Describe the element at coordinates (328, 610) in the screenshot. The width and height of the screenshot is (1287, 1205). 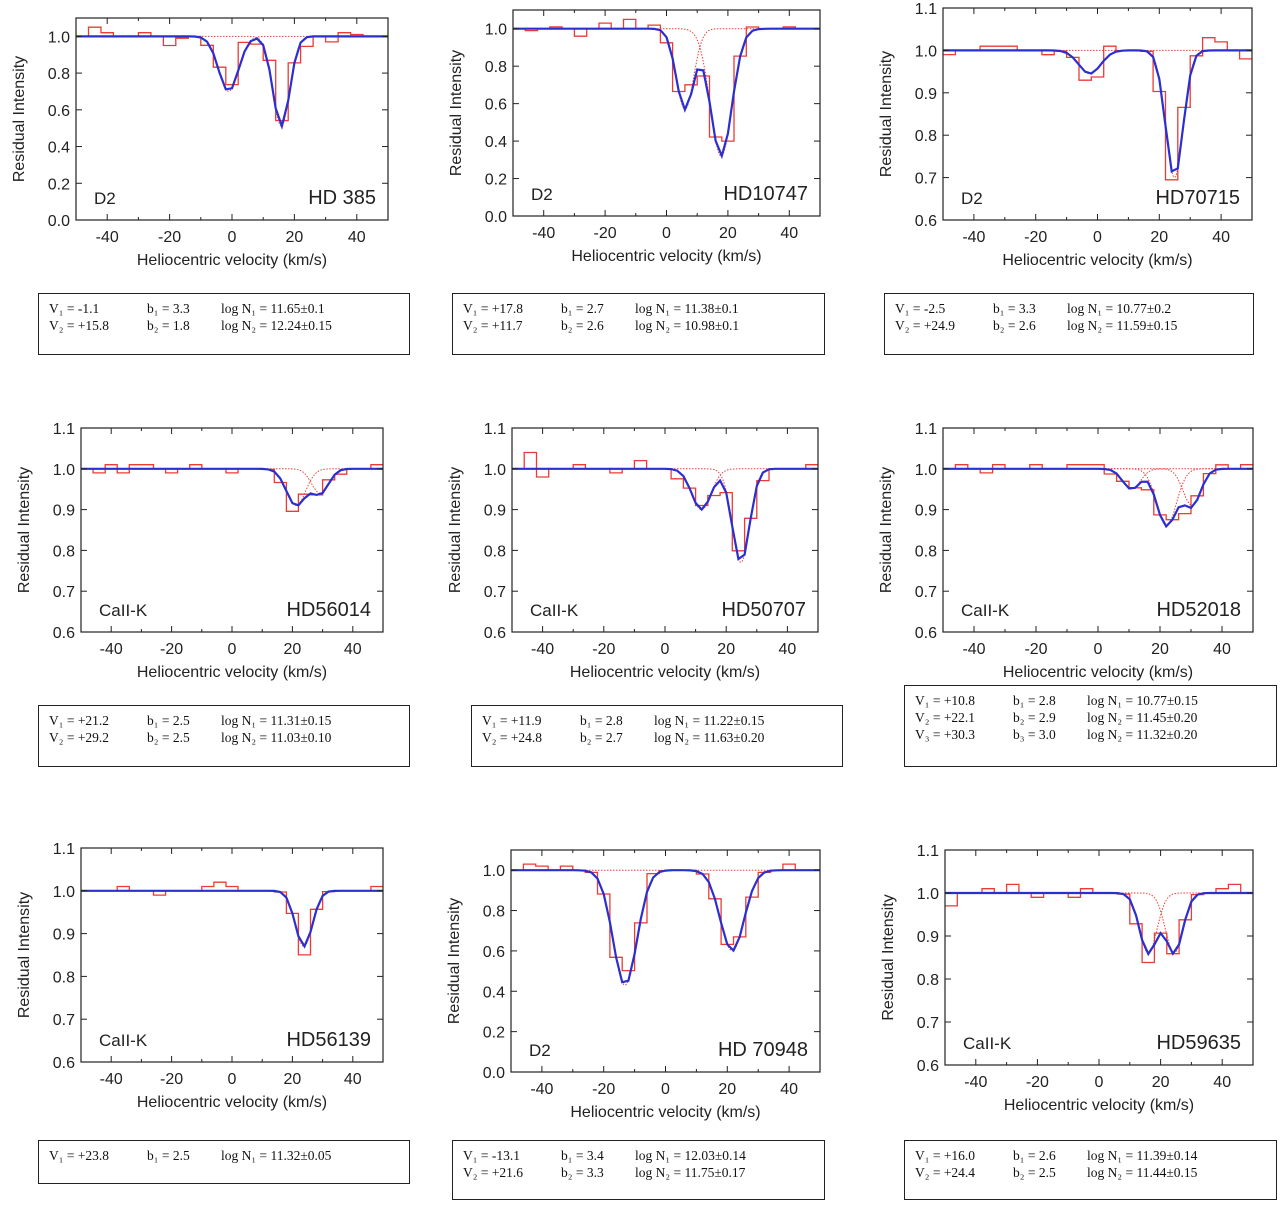
I see `star-label: HD56014` at that location.